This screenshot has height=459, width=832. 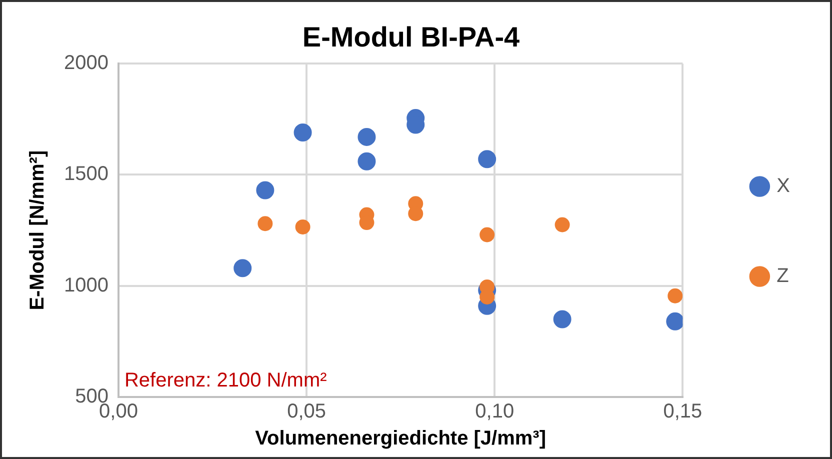 What do you see at coordinates (86, 63) in the screenshot?
I see `y-tick-label: 2000` at bounding box center [86, 63].